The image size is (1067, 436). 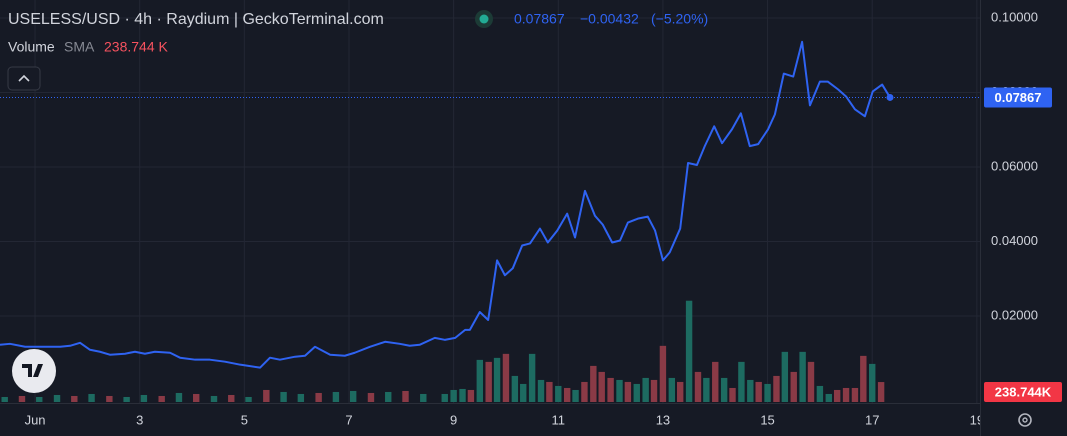 What do you see at coordinates (539, 19) in the screenshot?
I see `header-price: 0.07867` at bounding box center [539, 19].